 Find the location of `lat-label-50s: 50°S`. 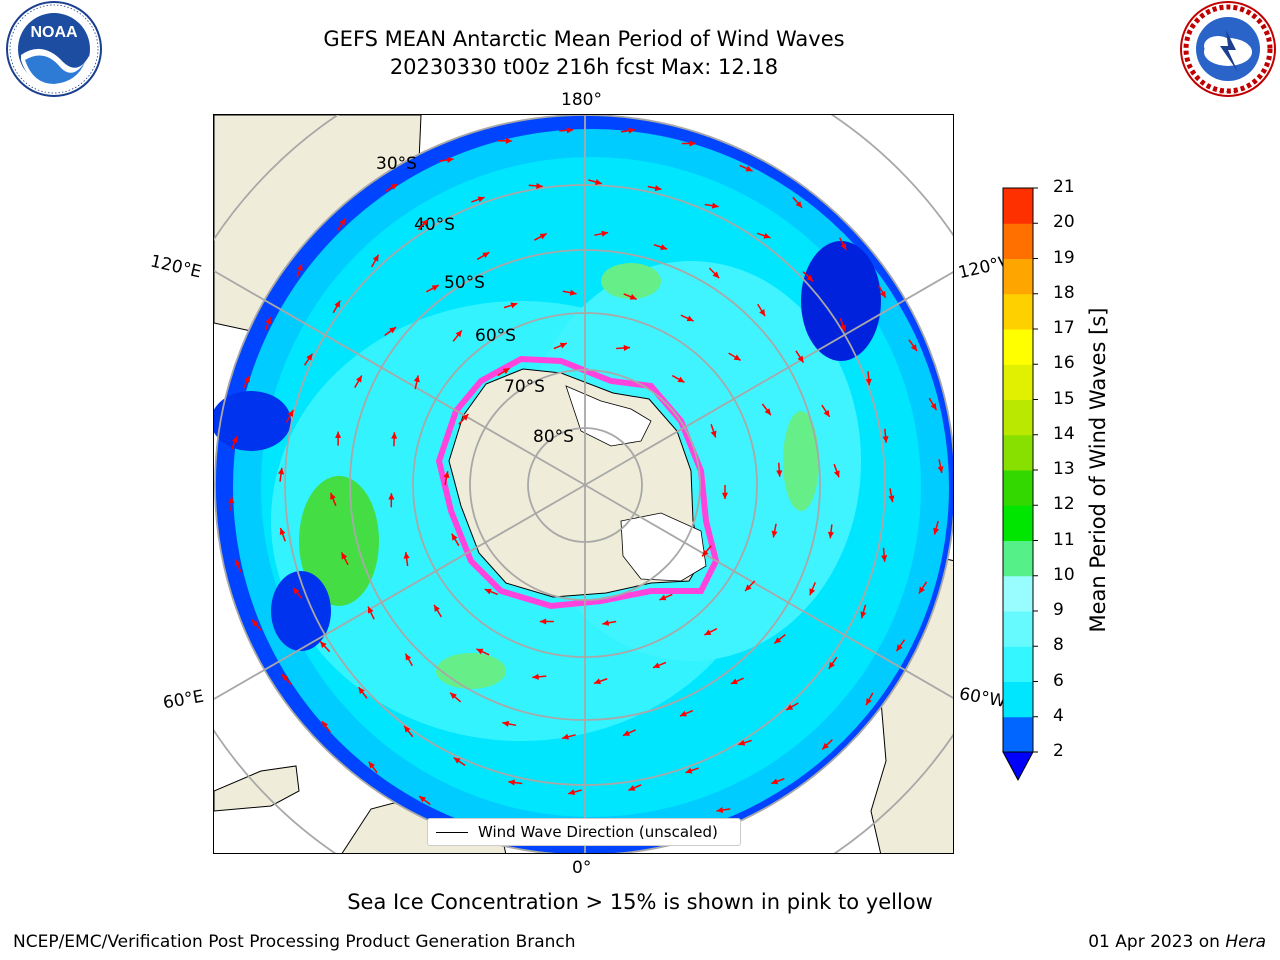

lat-label-50s: 50°S is located at coordinates (464, 283).